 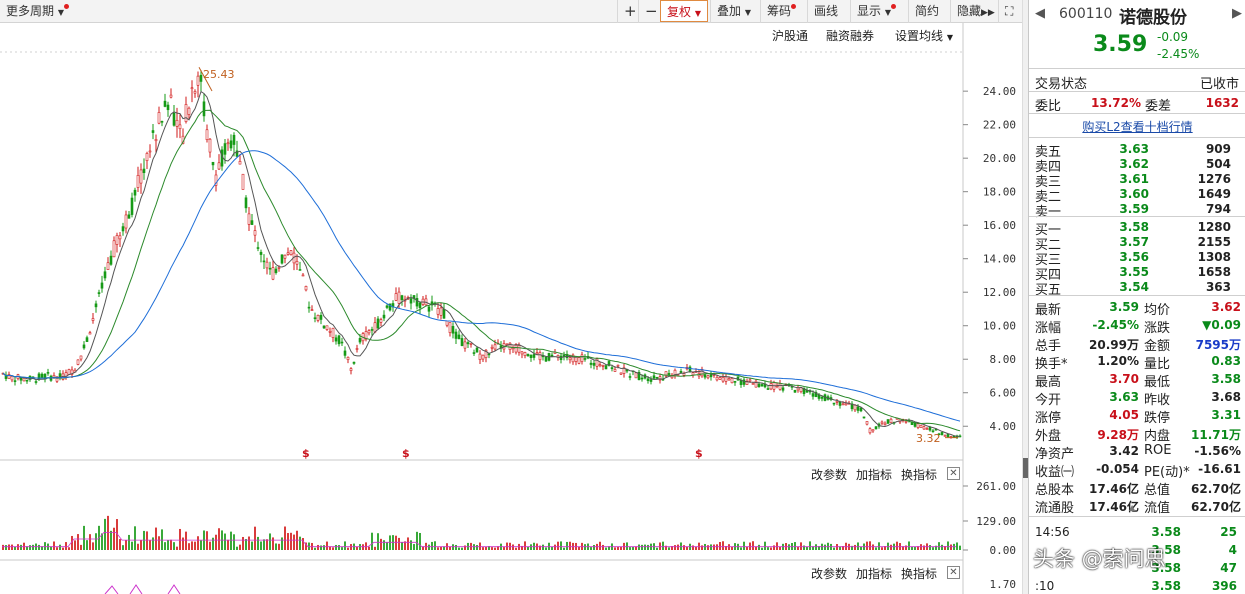 I want to click on quote-value: 62.70亿, so click(x=1216, y=489).